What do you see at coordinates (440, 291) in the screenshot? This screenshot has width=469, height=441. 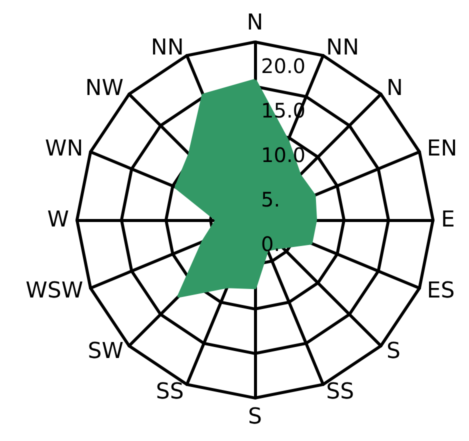 I see `spoke-label: ES` at bounding box center [440, 291].